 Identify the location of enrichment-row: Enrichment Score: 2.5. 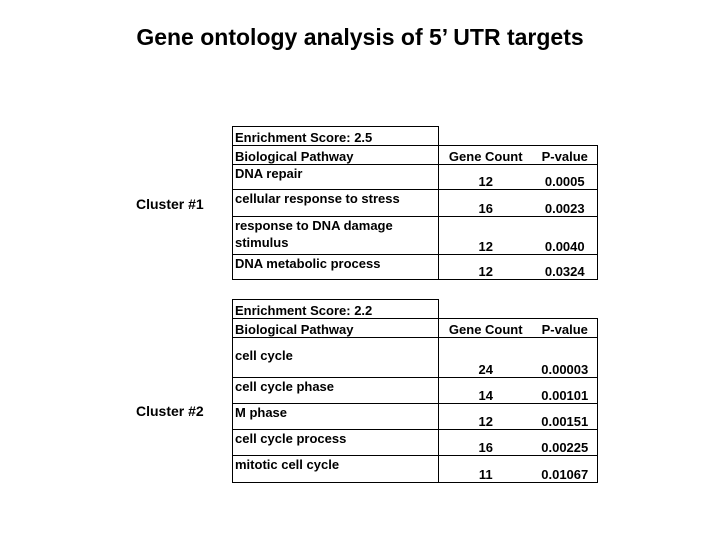
(415, 136).